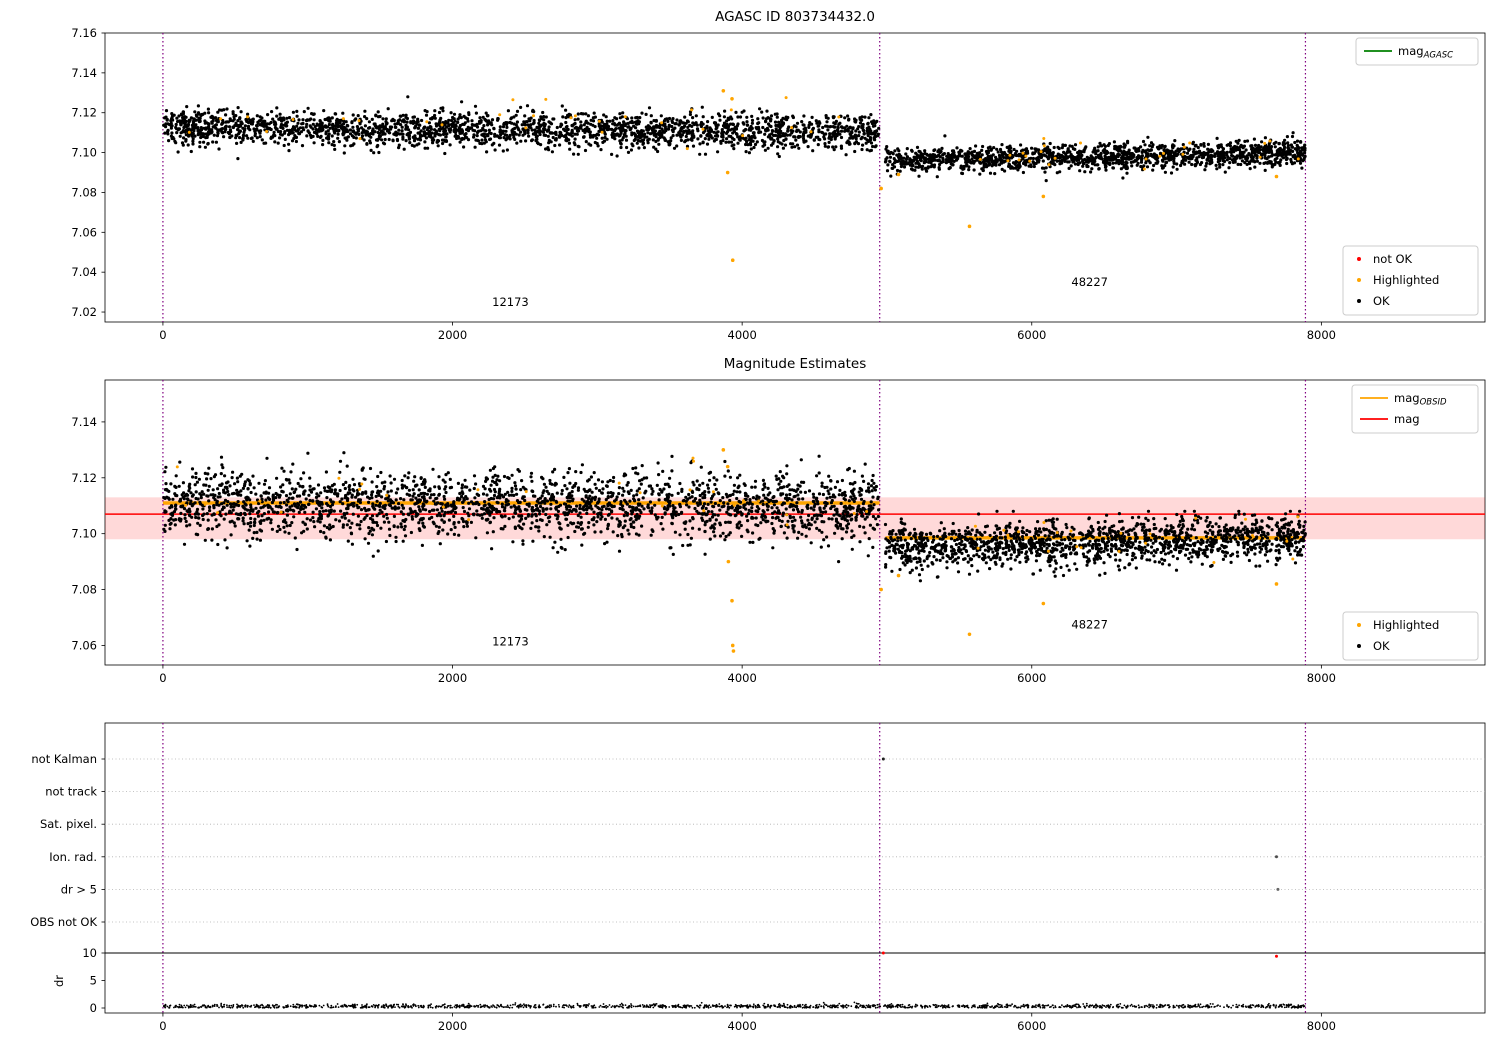 Image resolution: width=1500 pixels, height=1050 pixels. What do you see at coordinates (79, 889) in the screenshot?
I see `flag-category-label: dr > 5` at bounding box center [79, 889].